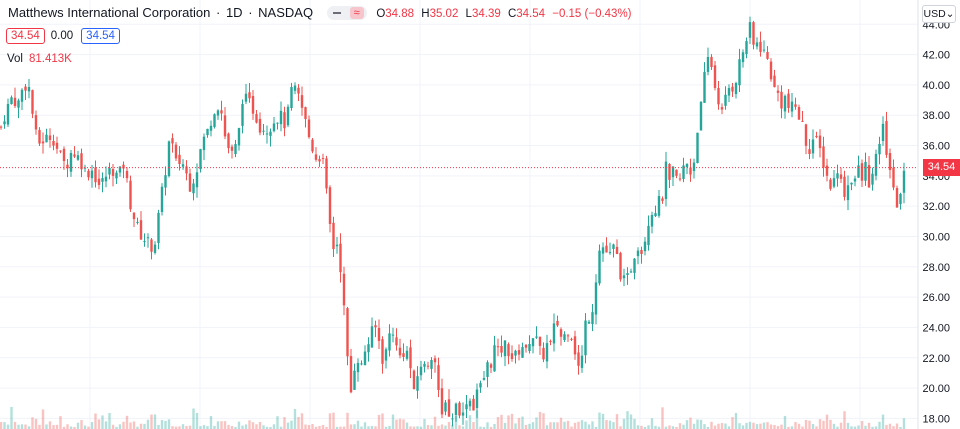 Image resolution: width=960 pixels, height=429 pixels. Describe the element at coordinates (425, 14) in the screenshot. I see `high-label: H` at that location.